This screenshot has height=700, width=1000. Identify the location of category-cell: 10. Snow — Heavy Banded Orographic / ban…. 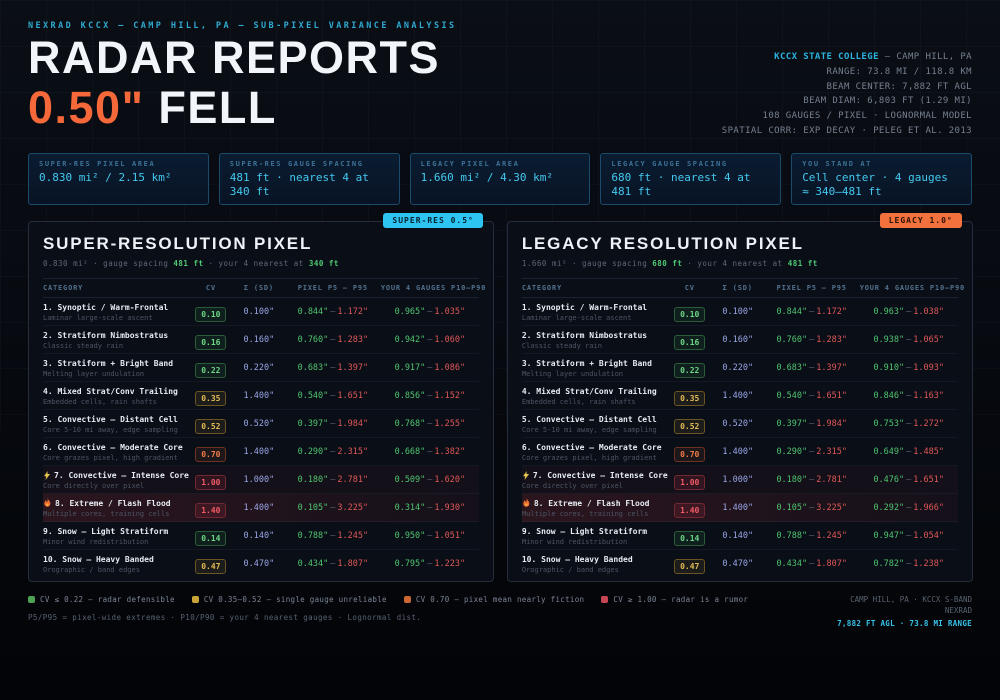
(116, 564).